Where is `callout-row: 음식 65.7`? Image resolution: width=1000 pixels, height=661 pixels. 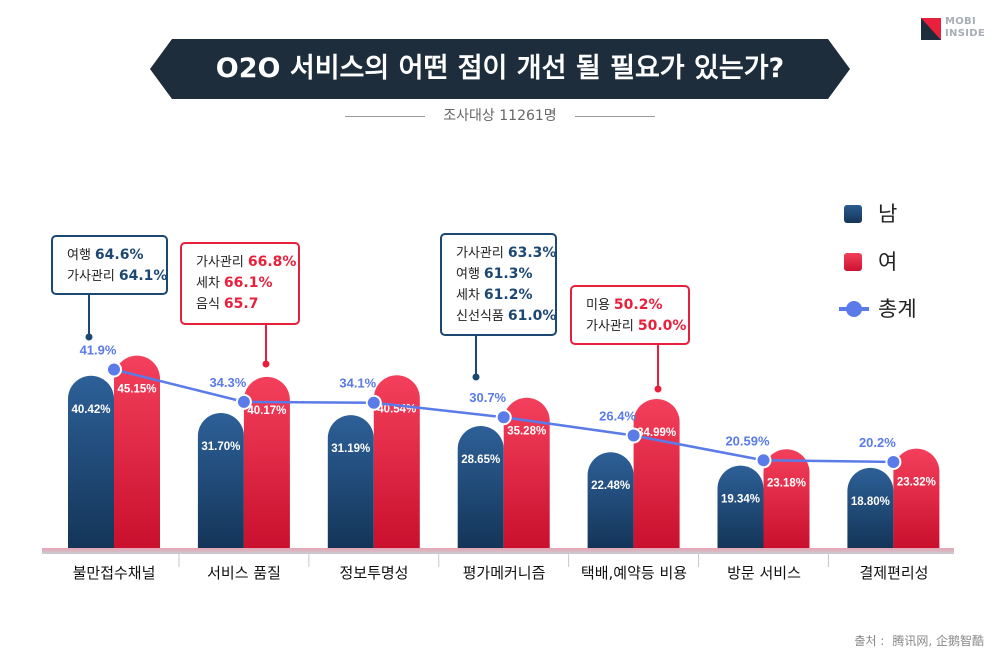 callout-row: 음식 65.7 is located at coordinates (247, 304).